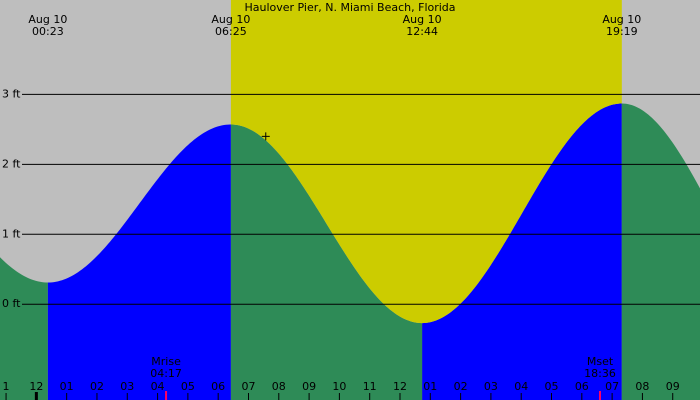 The height and width of the screenshot is (400, 700). I want to click on moon-event-label: Mset, so click(600, 361).